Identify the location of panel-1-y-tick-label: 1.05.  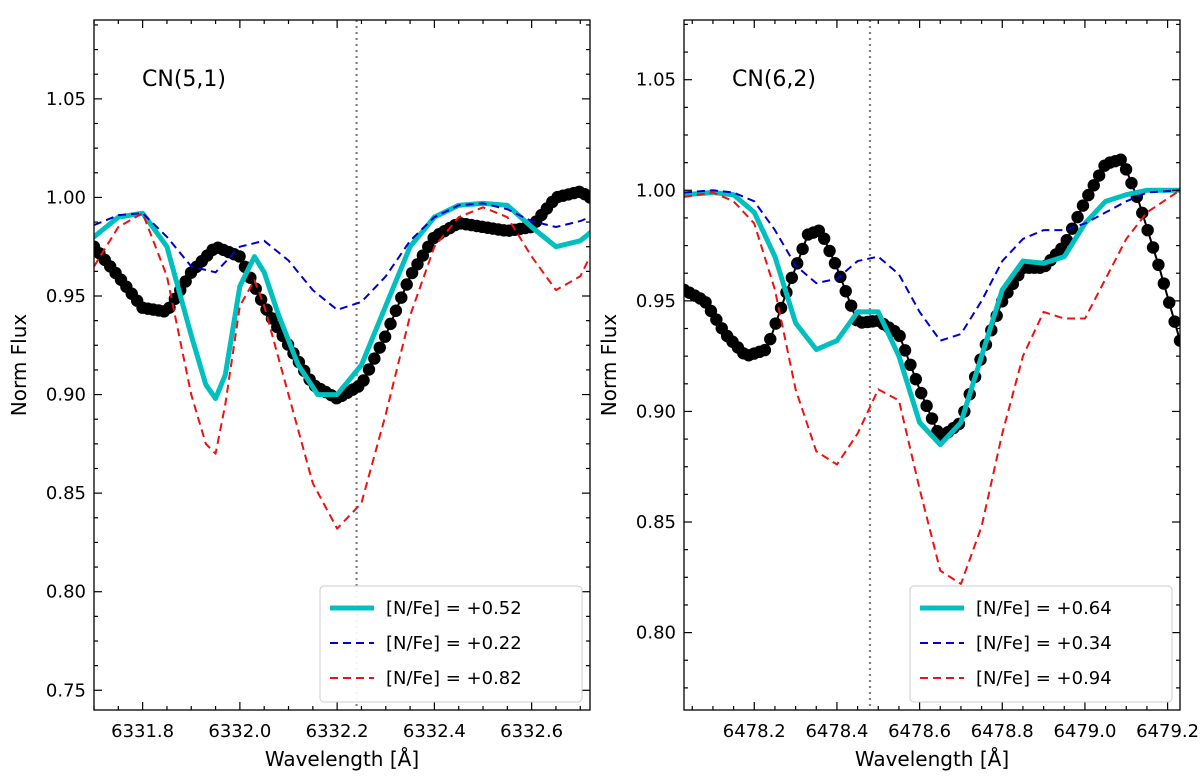
(656, 80).